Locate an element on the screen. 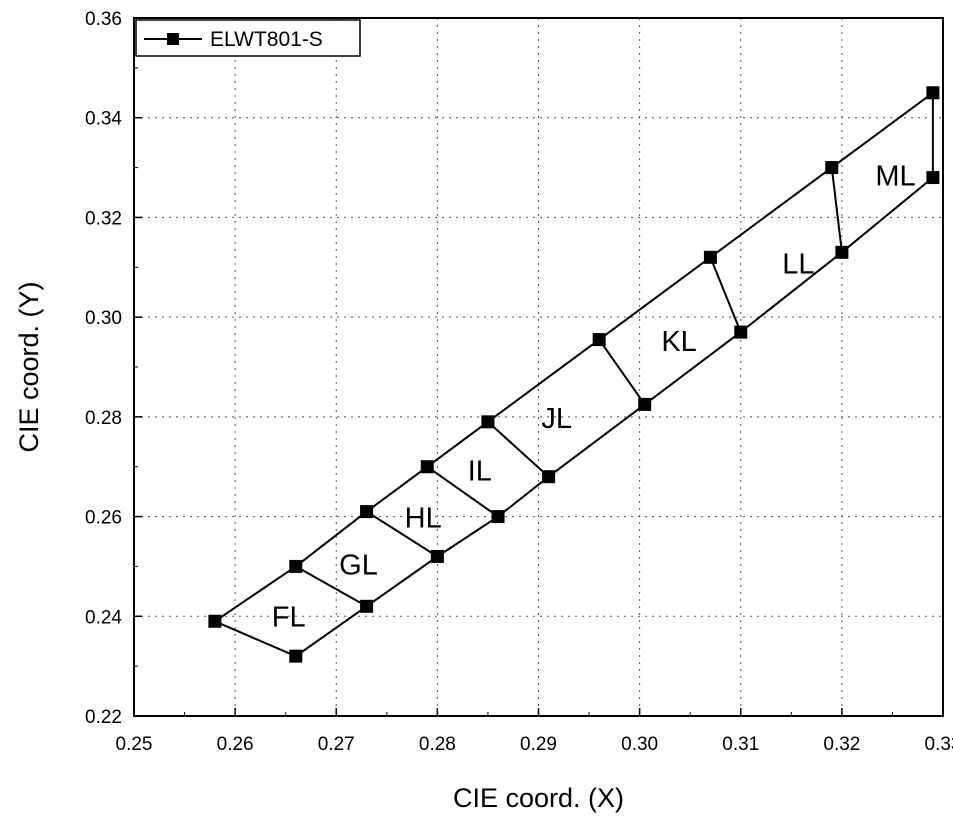 The image size is (953, 817). y-tick-label: 0.24 is located at coordinates (103, 617).